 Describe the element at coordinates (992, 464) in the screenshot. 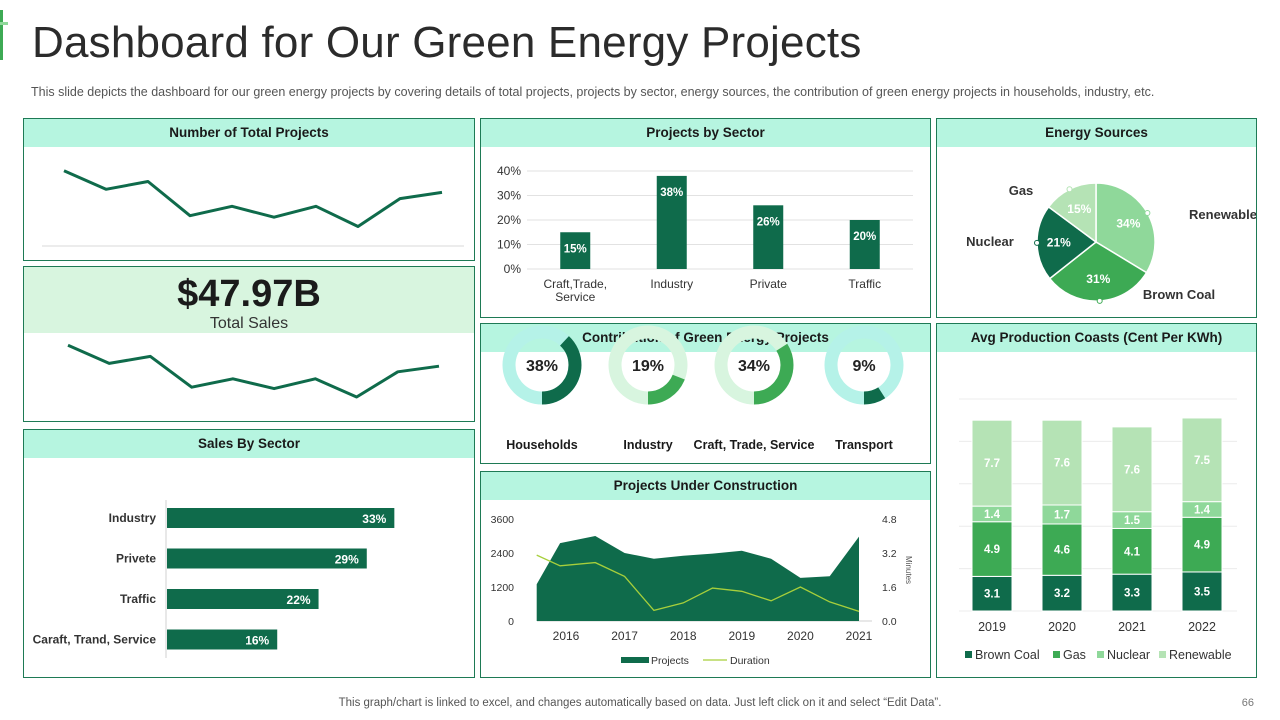

I see `segment-label: 7.7` at that location.